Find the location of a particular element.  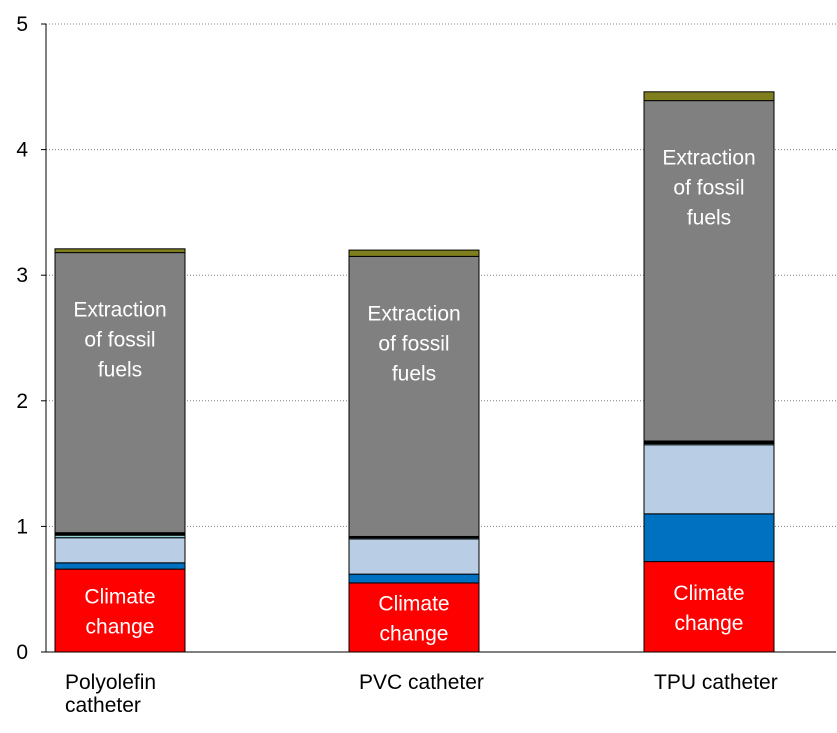

y-tick-label: 1 is located at coordinates (22, 526).